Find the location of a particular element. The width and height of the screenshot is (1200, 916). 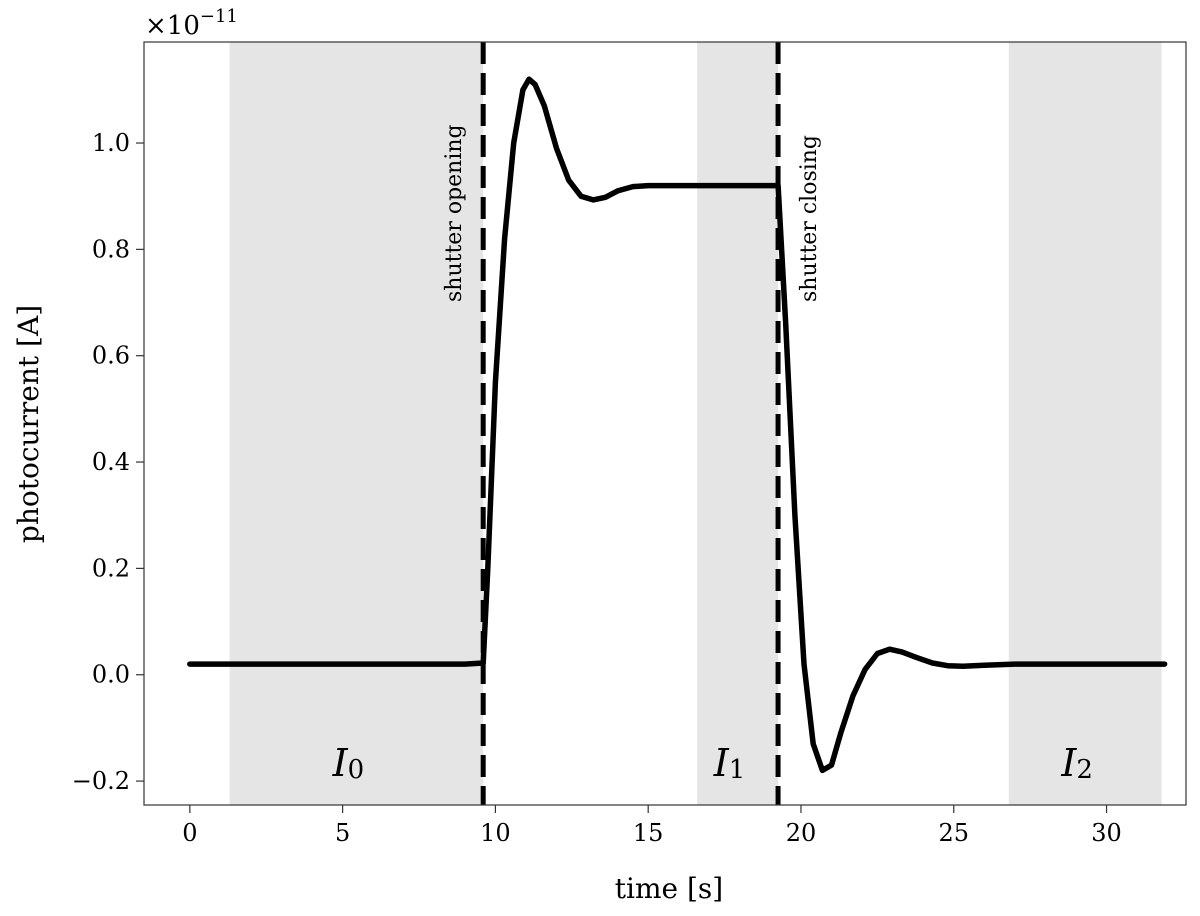

shutter-label-0: shutter opening is located at coordinates (454, 213).